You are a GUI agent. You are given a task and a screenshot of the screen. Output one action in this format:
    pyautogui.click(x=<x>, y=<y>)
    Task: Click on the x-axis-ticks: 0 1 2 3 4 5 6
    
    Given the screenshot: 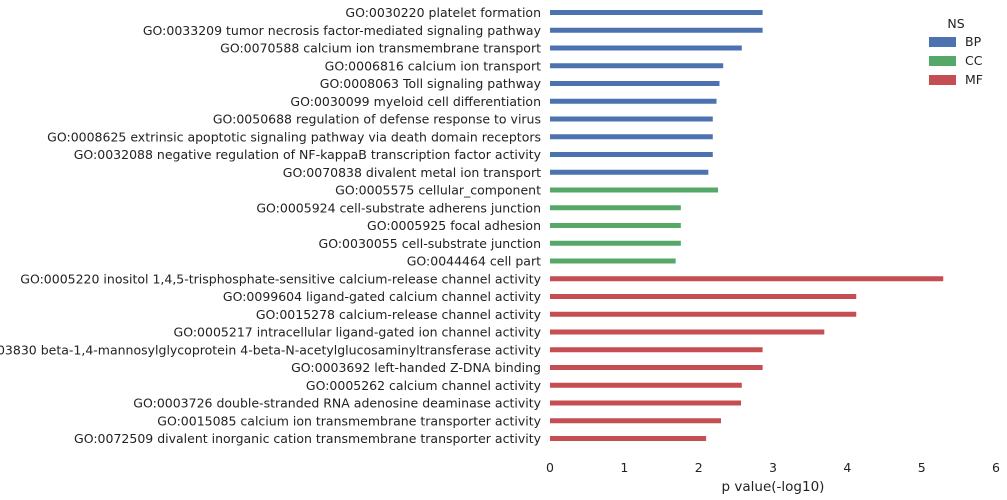 What is the action you would take?
    pyautogui.click(x=773, y=467)
    